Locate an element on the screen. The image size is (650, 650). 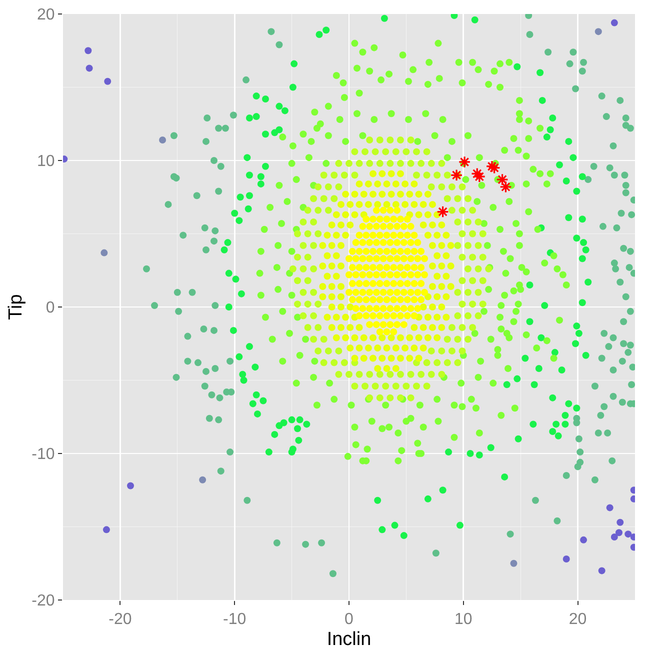
x-tick-label: -20 is located at coordinates (120, 619).